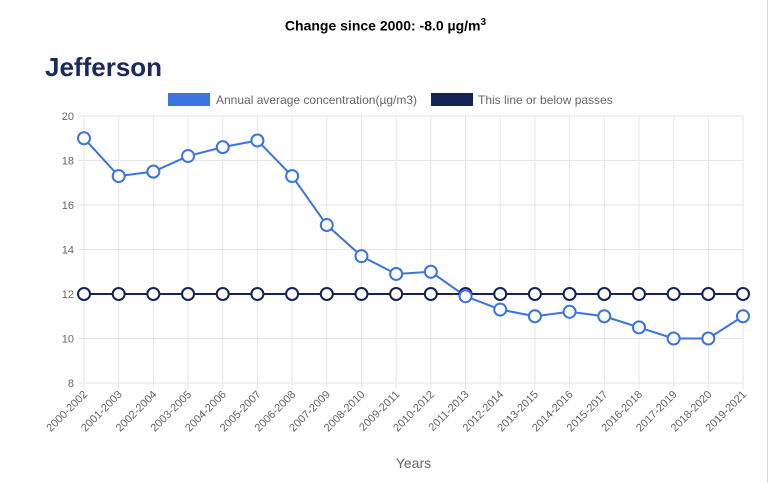 The image size is (771, 483). What do you see at coordinates (545, 100) in the screenshot?
I see `legend-label: This line or below passes` at bounding box center [545, 100].